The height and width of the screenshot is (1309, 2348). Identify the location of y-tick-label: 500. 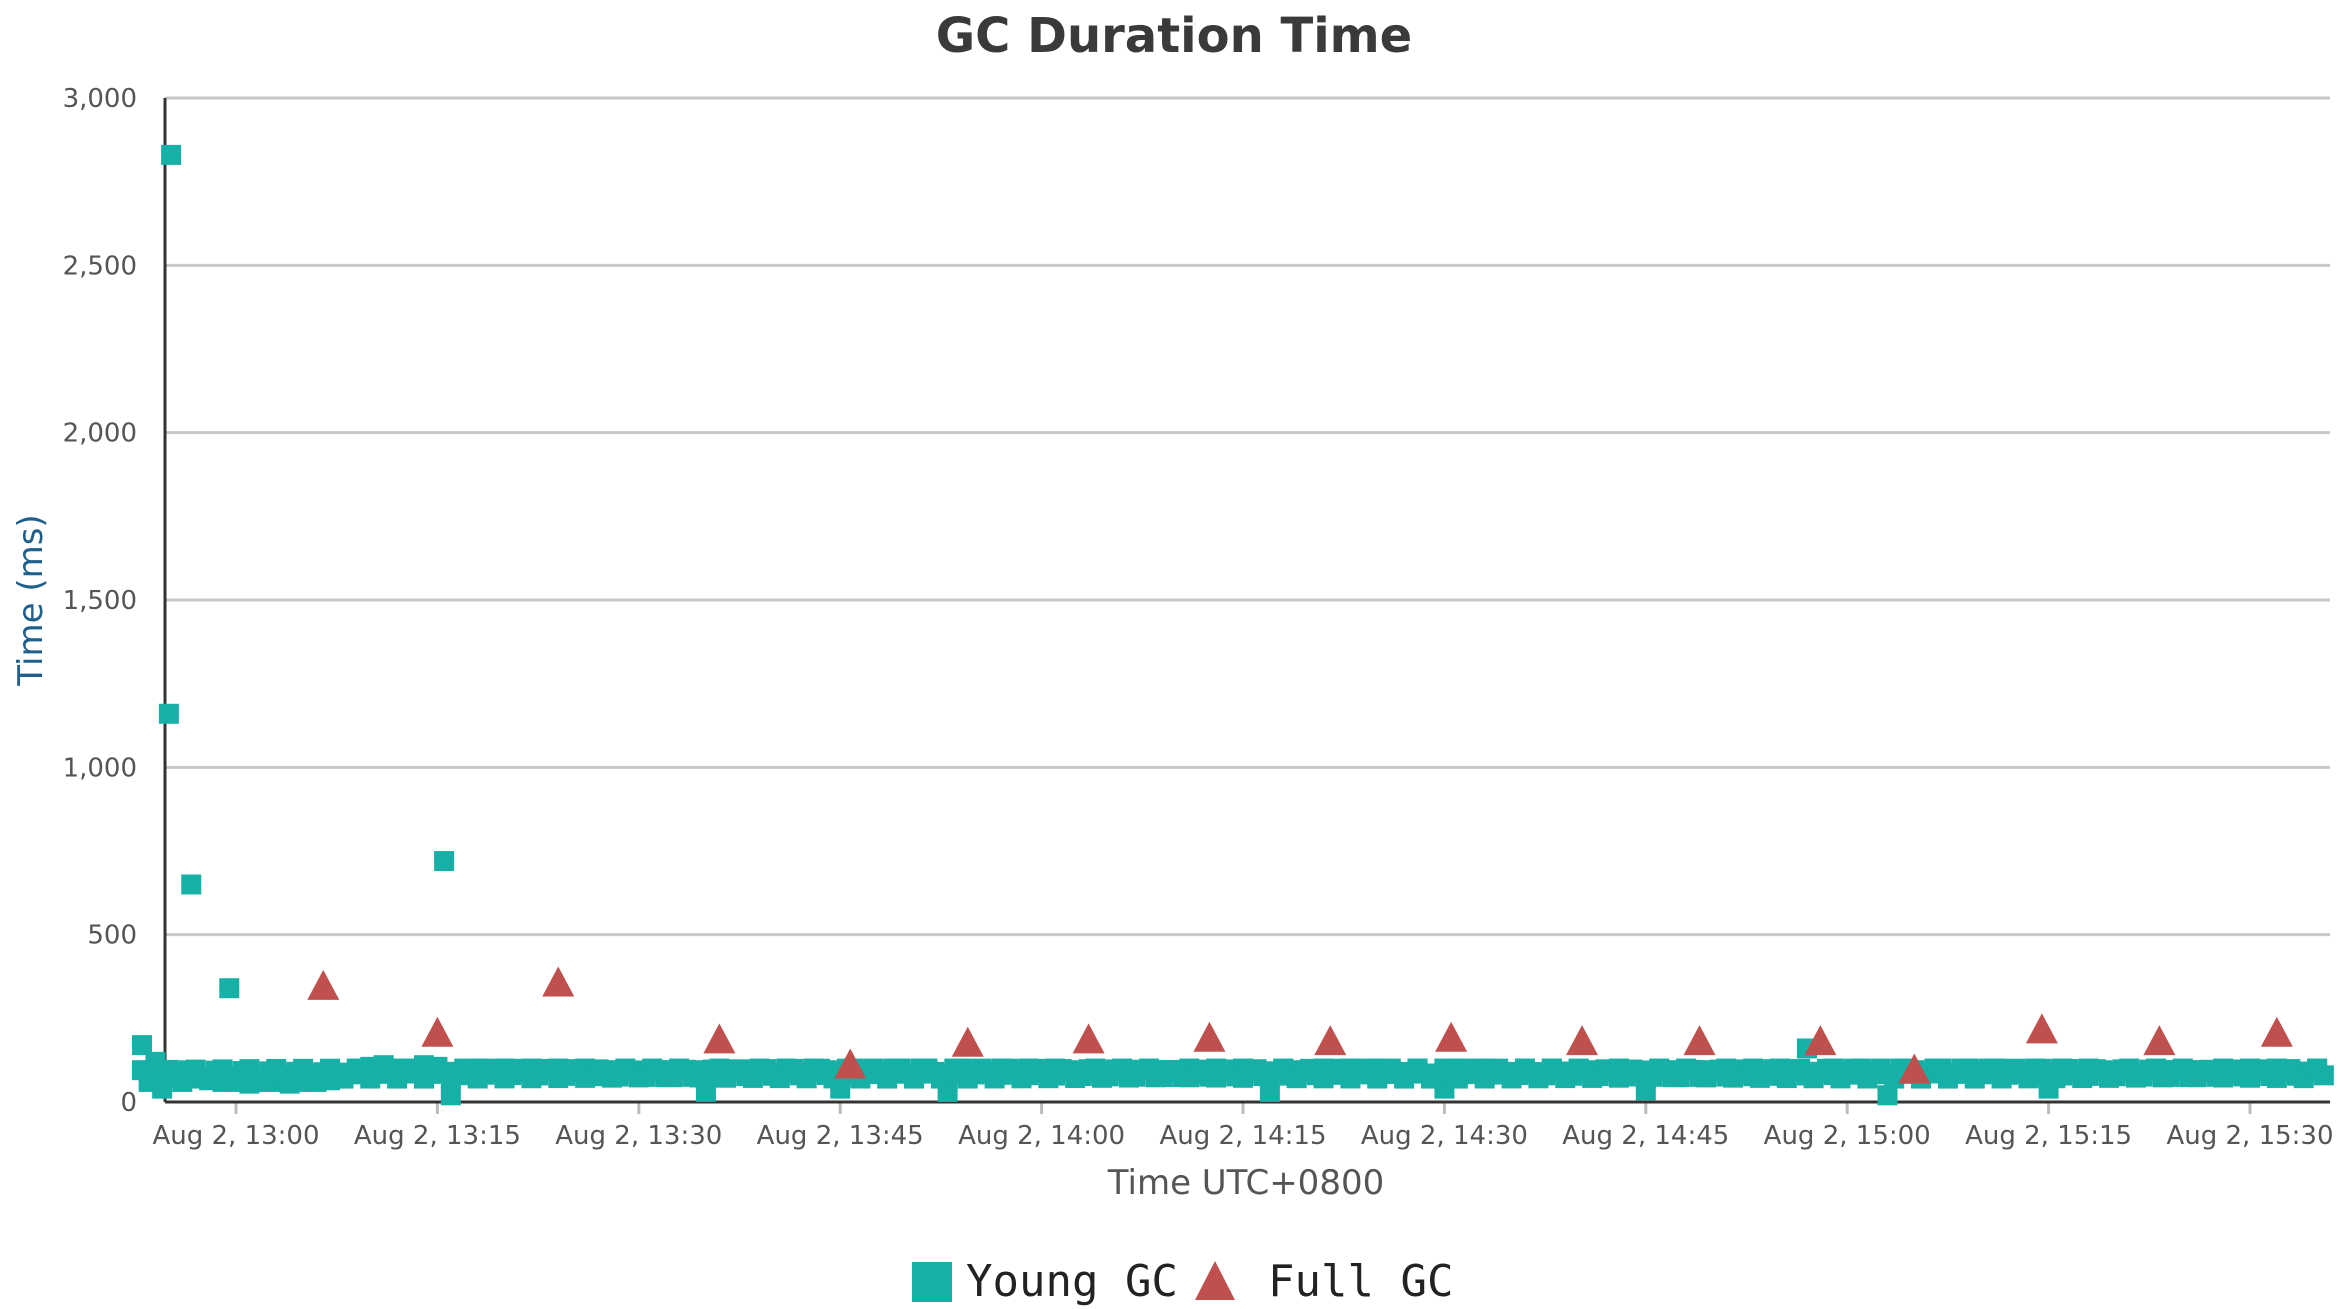
(112, 936).